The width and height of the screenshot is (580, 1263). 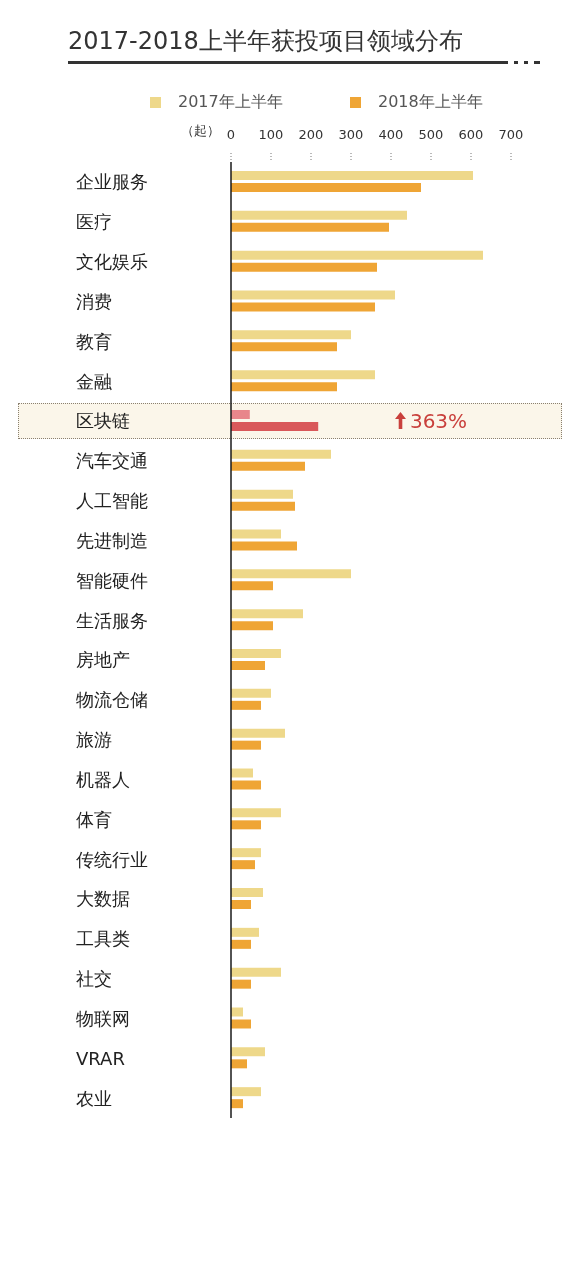 I want to click on y-tick-label: 先进制造, so click(x=112, y=540).